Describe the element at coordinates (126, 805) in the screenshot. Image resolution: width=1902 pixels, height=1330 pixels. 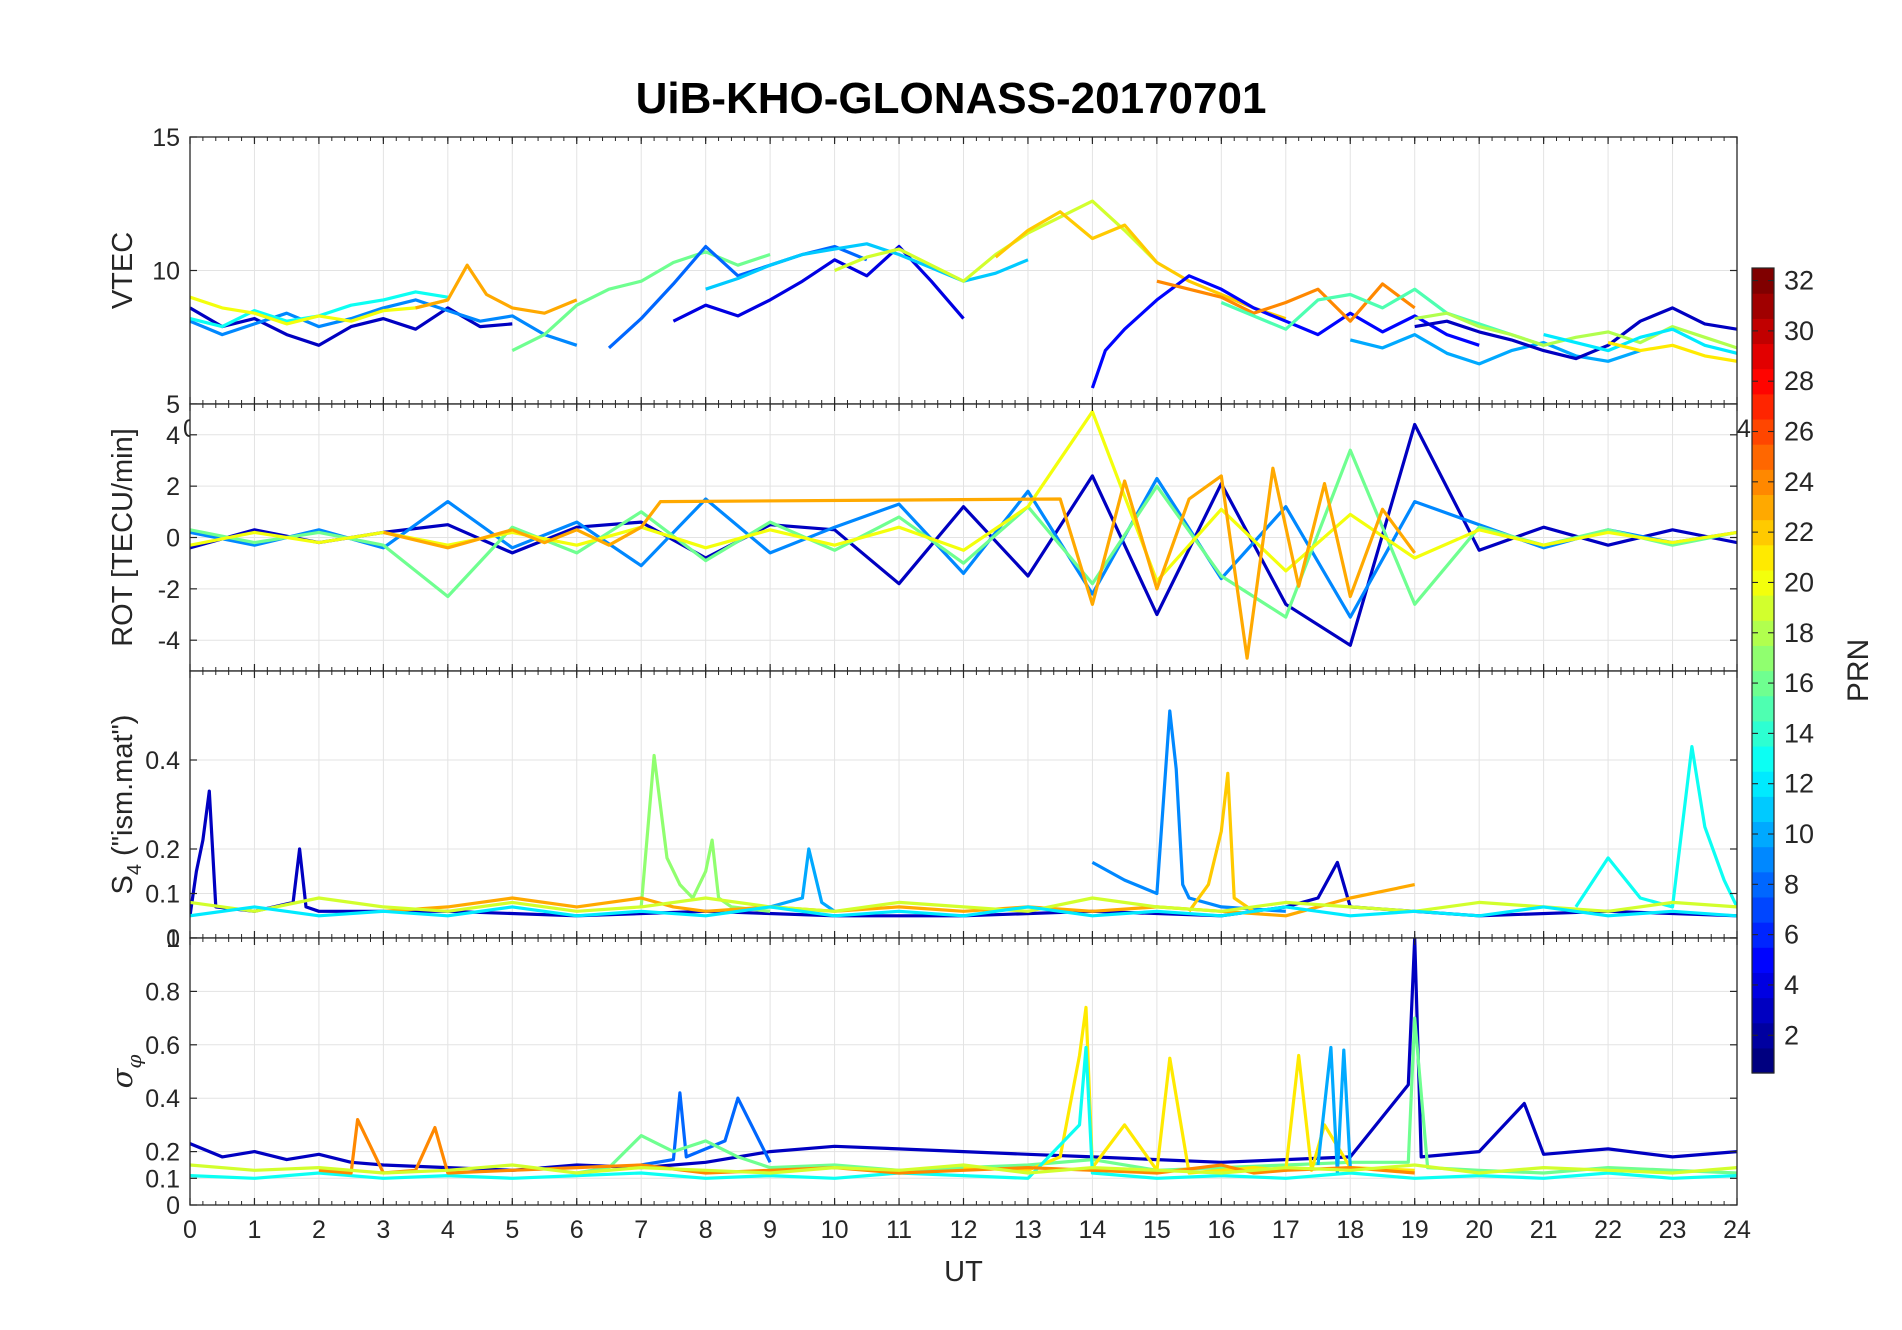
I see `y-axis-label: S4 ("ism.mat")` at that location.